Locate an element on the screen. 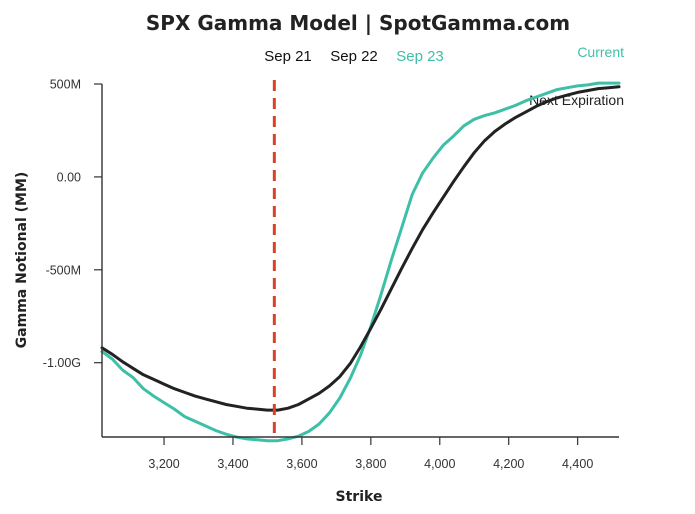  x-tick-label: 4,000 is located at coordinates (439, 464).